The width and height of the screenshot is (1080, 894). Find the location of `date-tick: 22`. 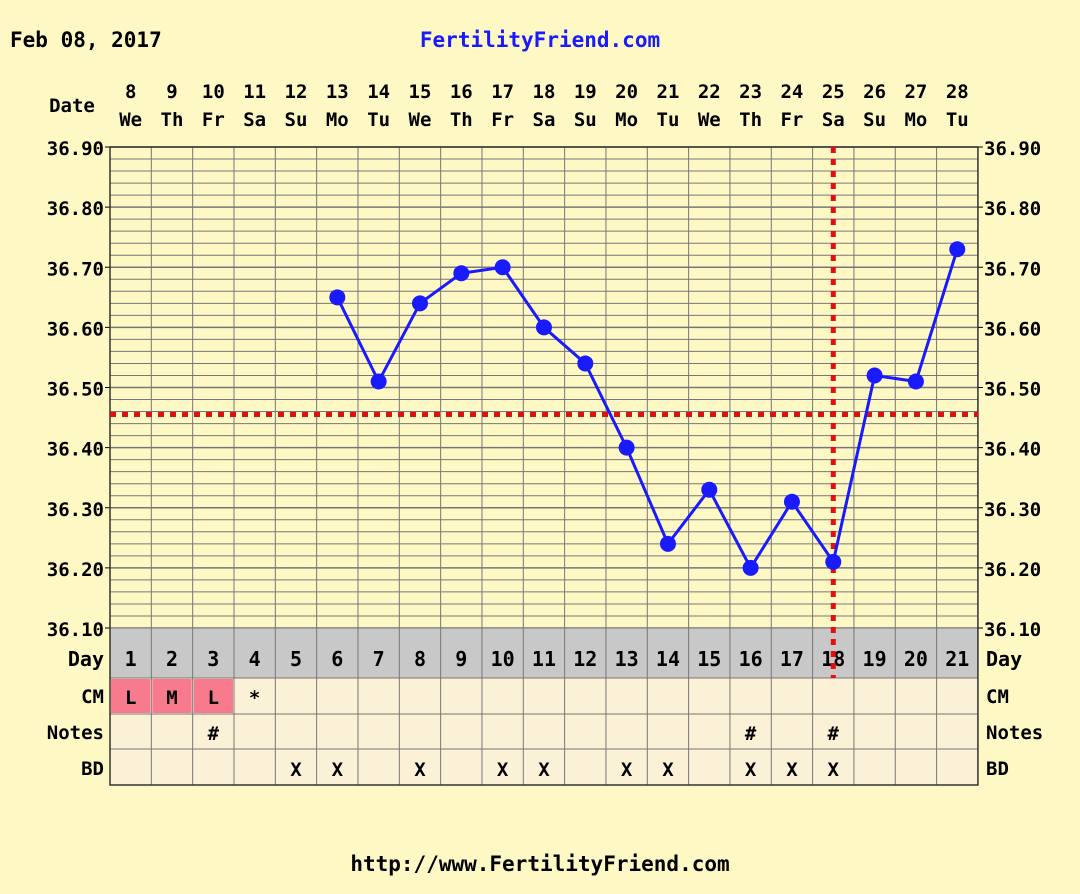

date-tick: 22 is located at coordinates (709, 92).